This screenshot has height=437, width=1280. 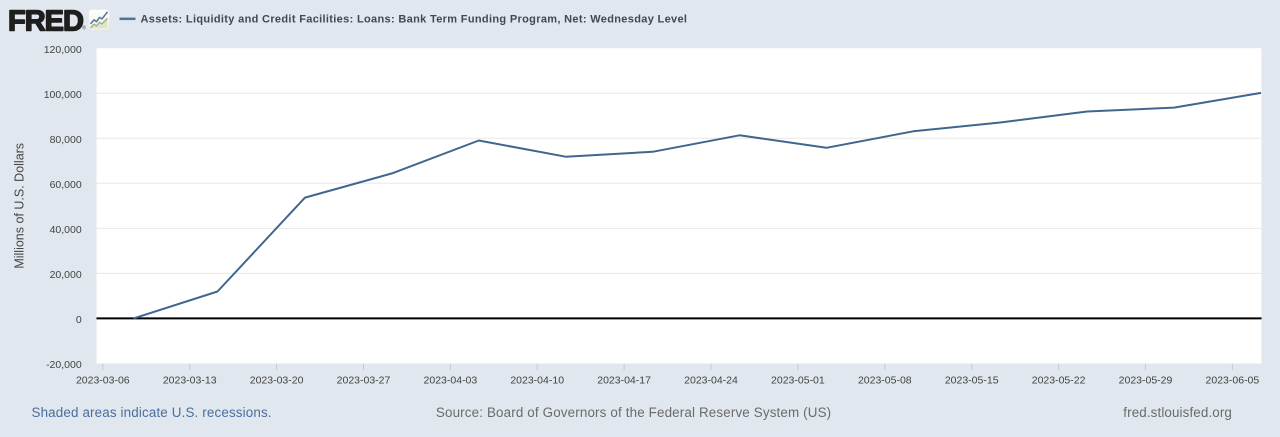 What do you see at coordinates (711, 381) in the screenshot?
I see `svg-text: 2023-04-24` at bounding box center [711, 381].